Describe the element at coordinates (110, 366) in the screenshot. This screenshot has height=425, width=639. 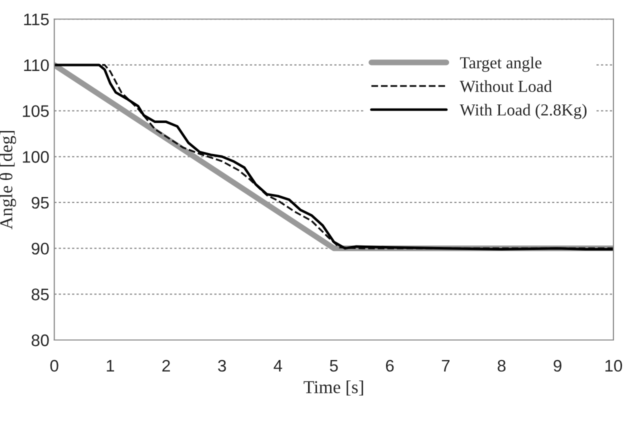
I see `x-tick-label: 1` at that location.